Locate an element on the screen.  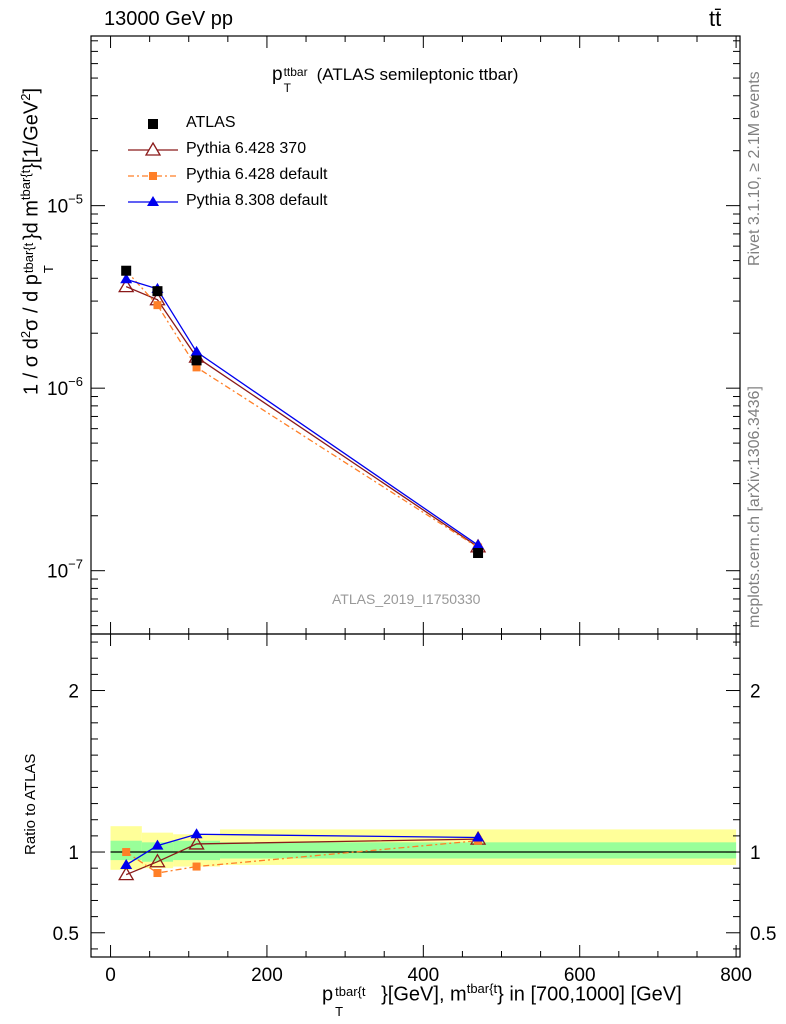
legend-item-pythia8-default: Pythia 8.308 default is located at coordinates (258, 202).